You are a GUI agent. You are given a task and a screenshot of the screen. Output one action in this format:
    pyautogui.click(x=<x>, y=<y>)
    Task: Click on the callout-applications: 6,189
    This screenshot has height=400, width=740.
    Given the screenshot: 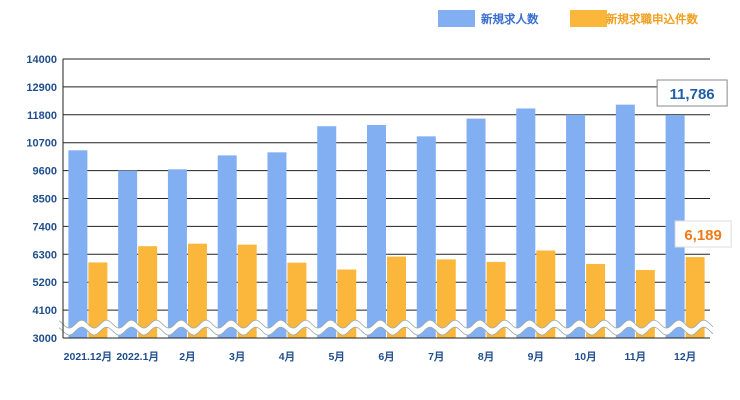 What is the action you would take?
    pyautogui.click(x=703, y=235)
    